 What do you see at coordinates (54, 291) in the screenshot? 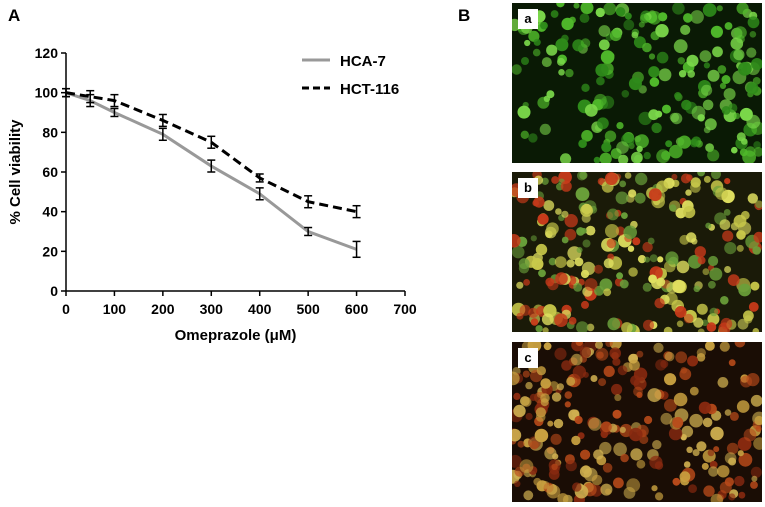
I see `y-tick-label: 0` at bounding box center [54, 291].